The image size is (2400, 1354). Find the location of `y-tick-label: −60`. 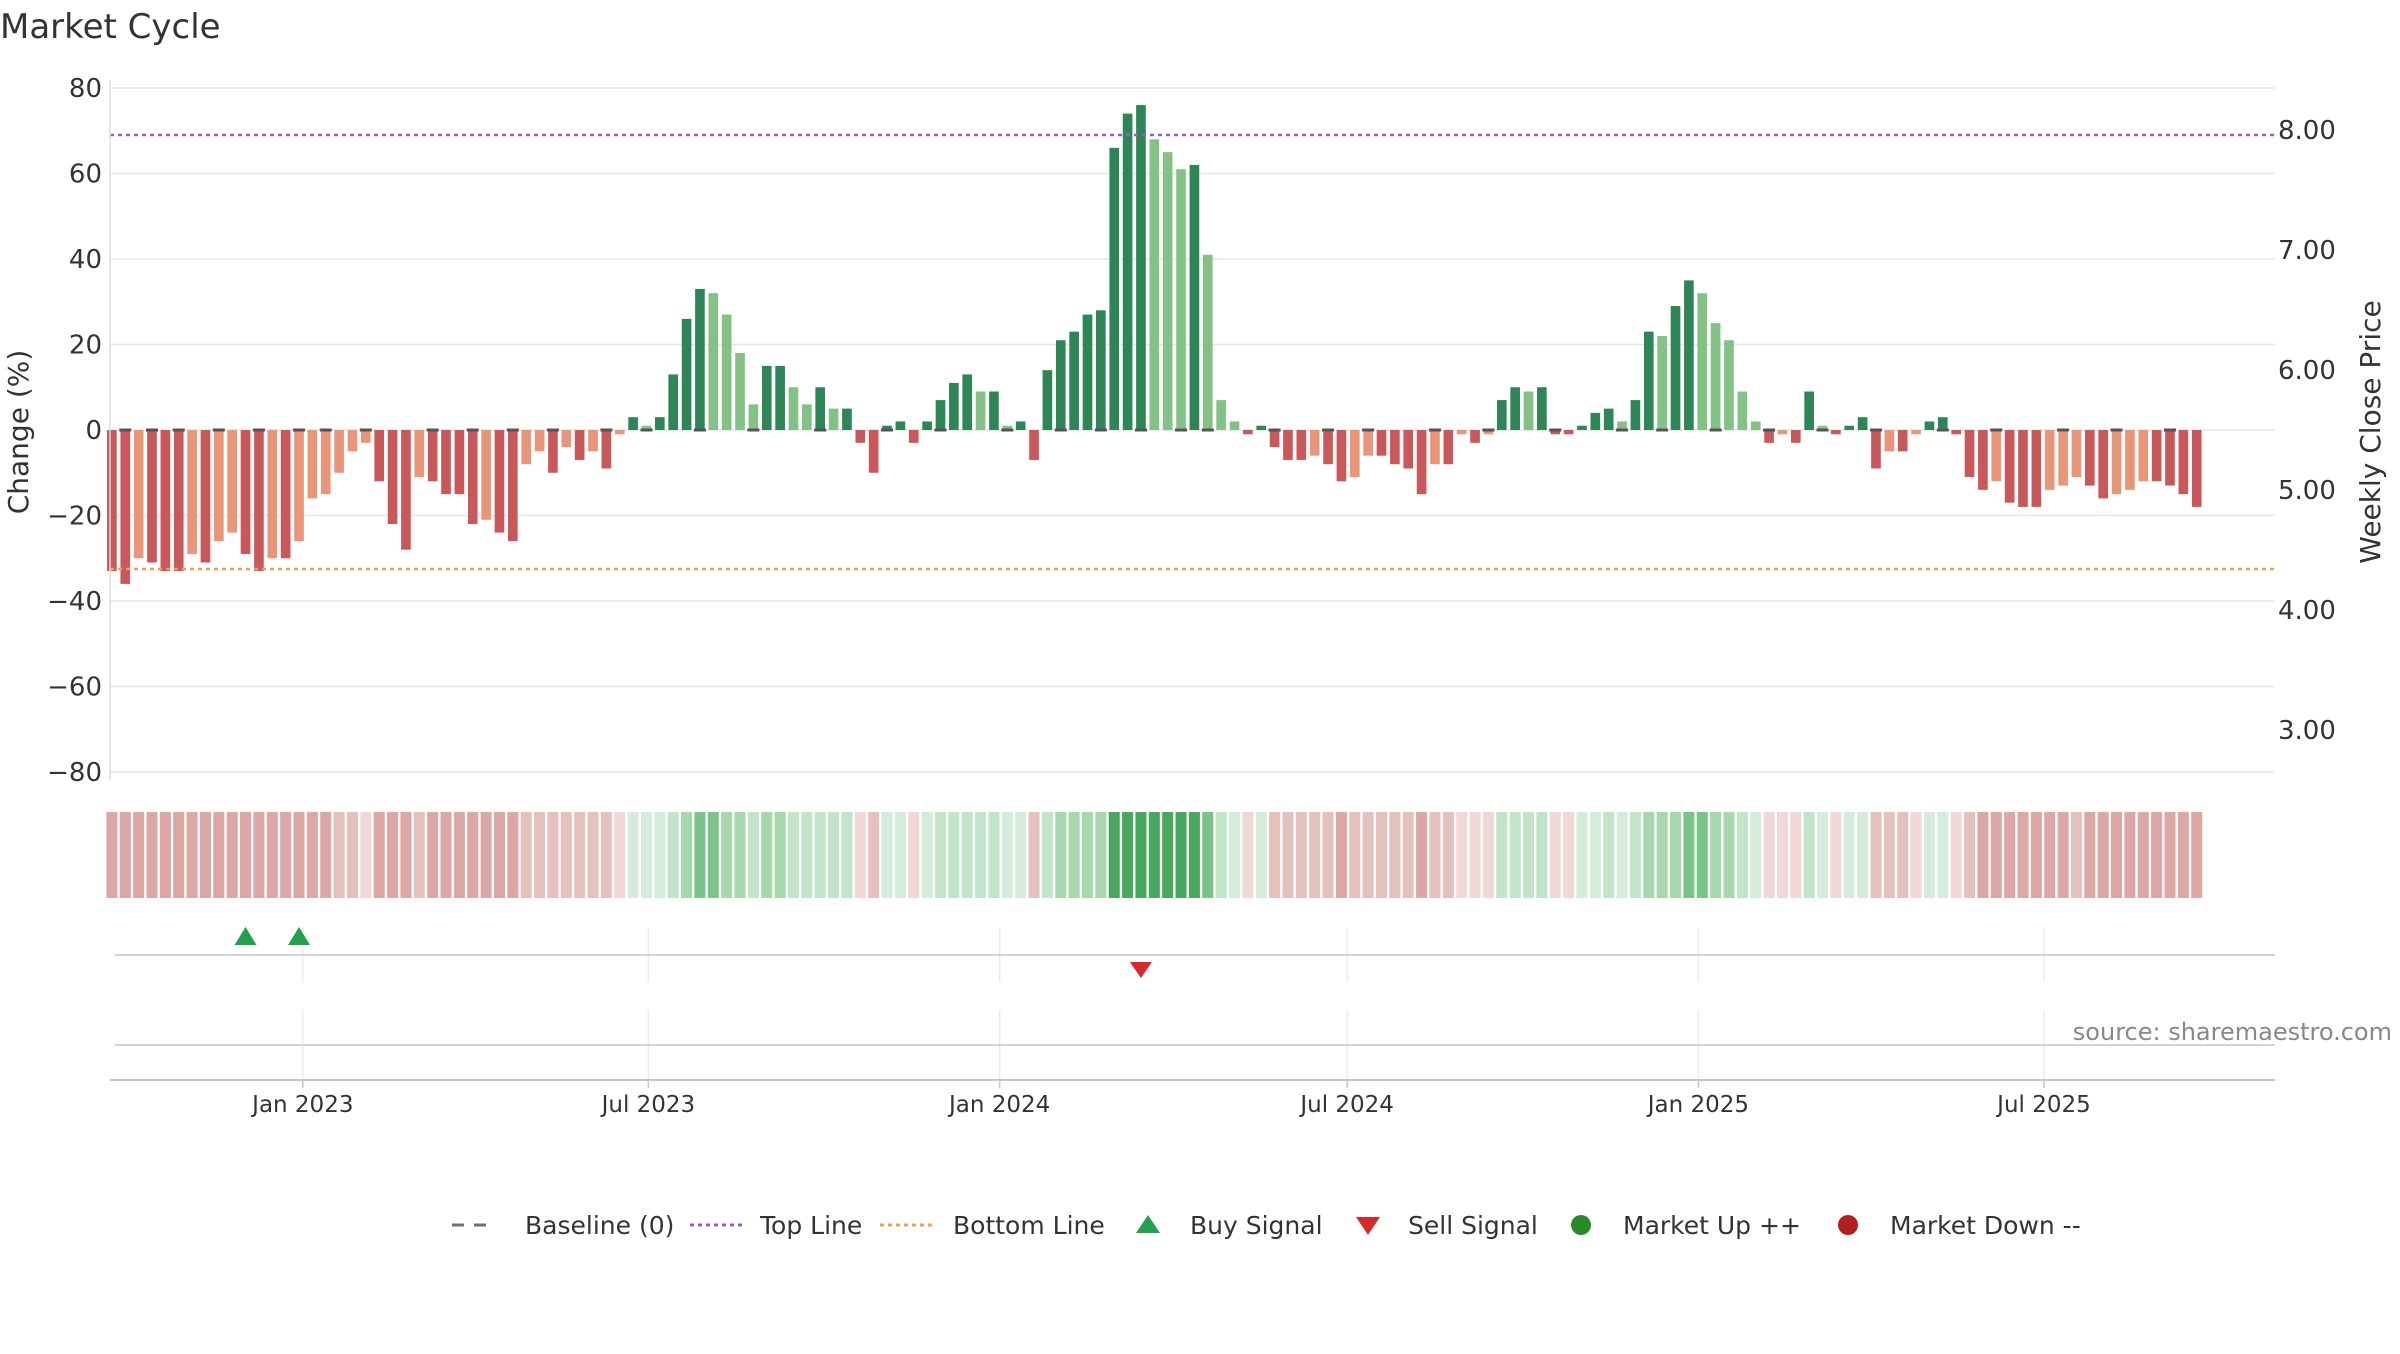

y-tick-label: −60 is located at coordinates (74, 688).